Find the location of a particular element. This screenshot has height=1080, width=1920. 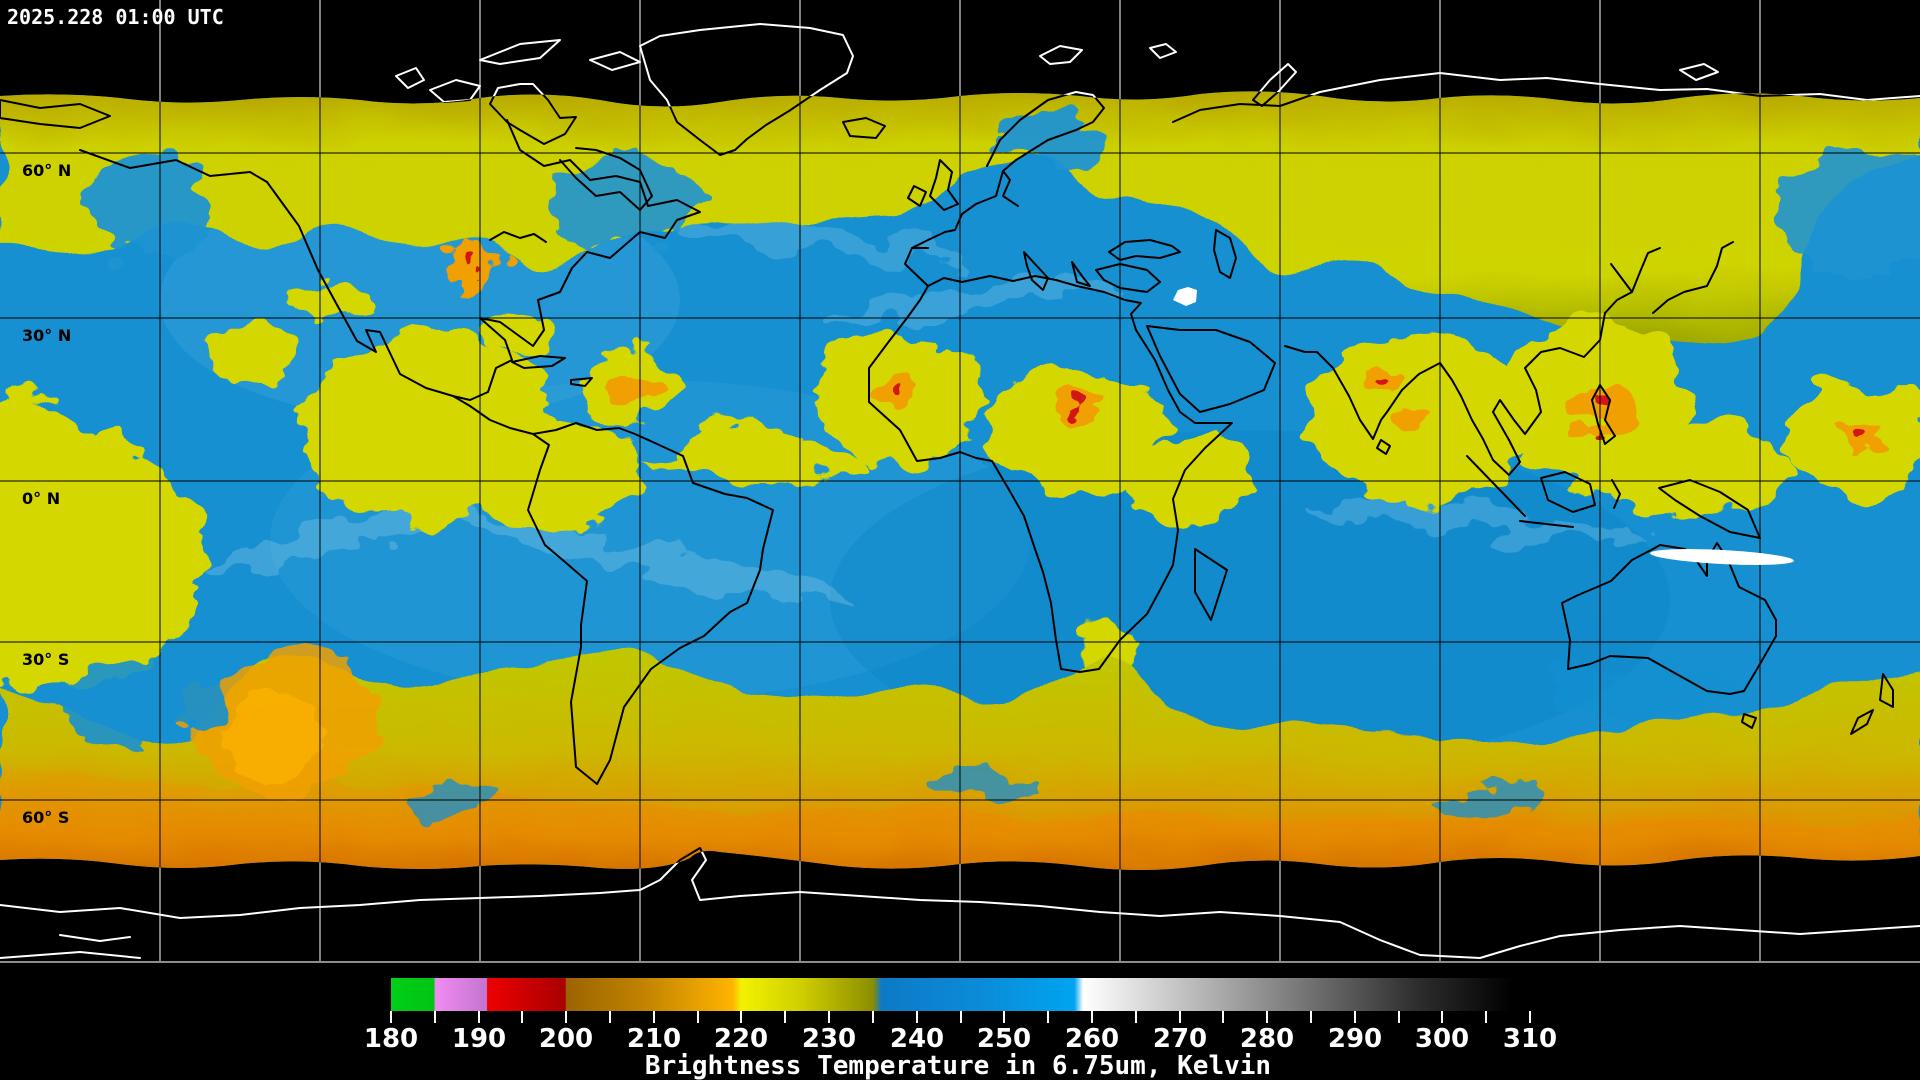

tick-label-210: 210 is located at coordinates (654, 1039).